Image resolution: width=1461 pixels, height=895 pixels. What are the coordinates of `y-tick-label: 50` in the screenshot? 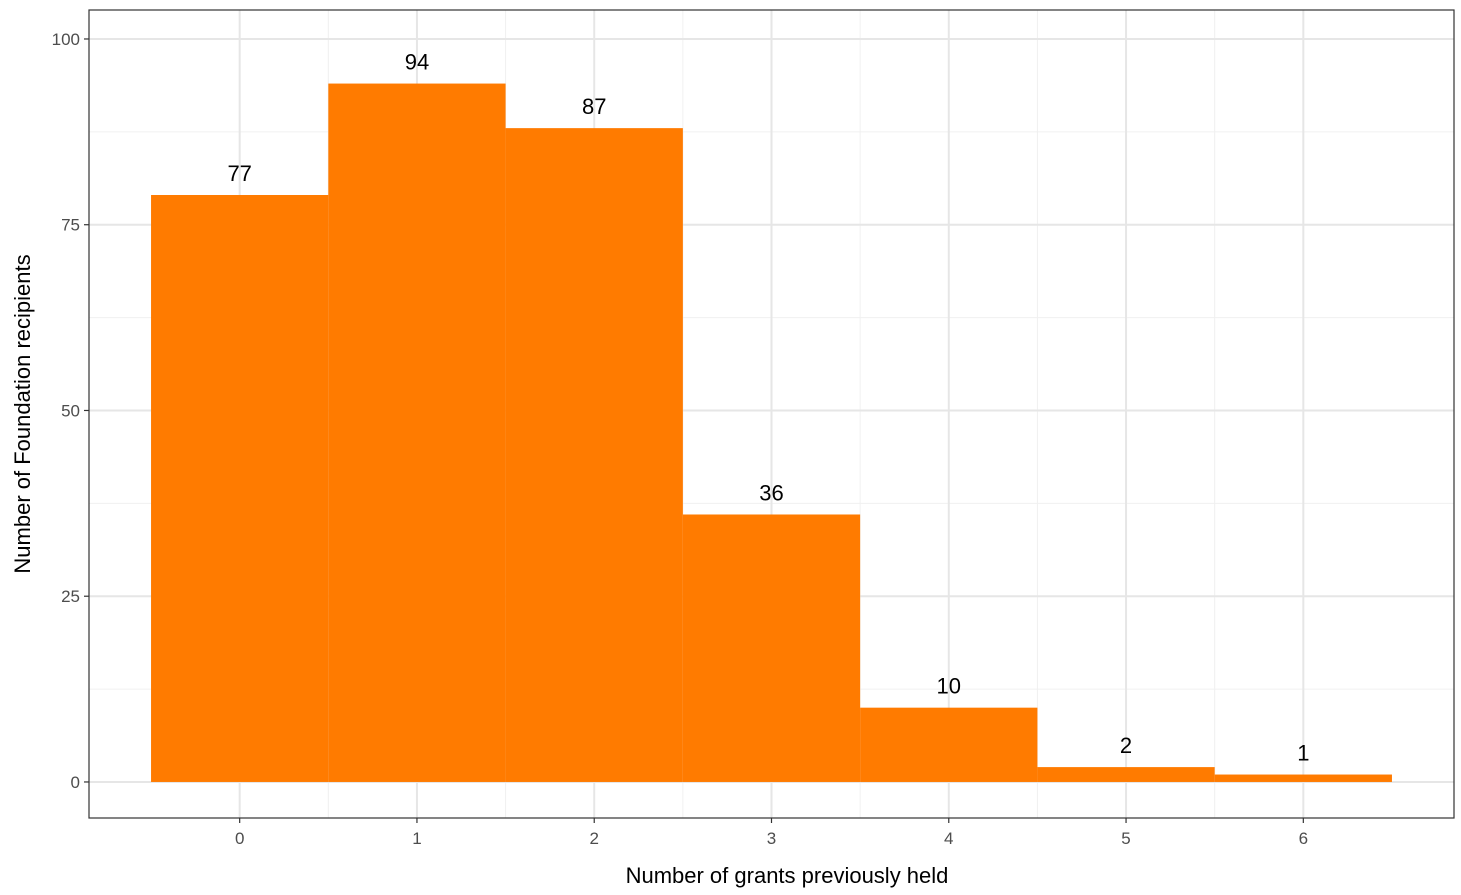 It's located at (70, 410).